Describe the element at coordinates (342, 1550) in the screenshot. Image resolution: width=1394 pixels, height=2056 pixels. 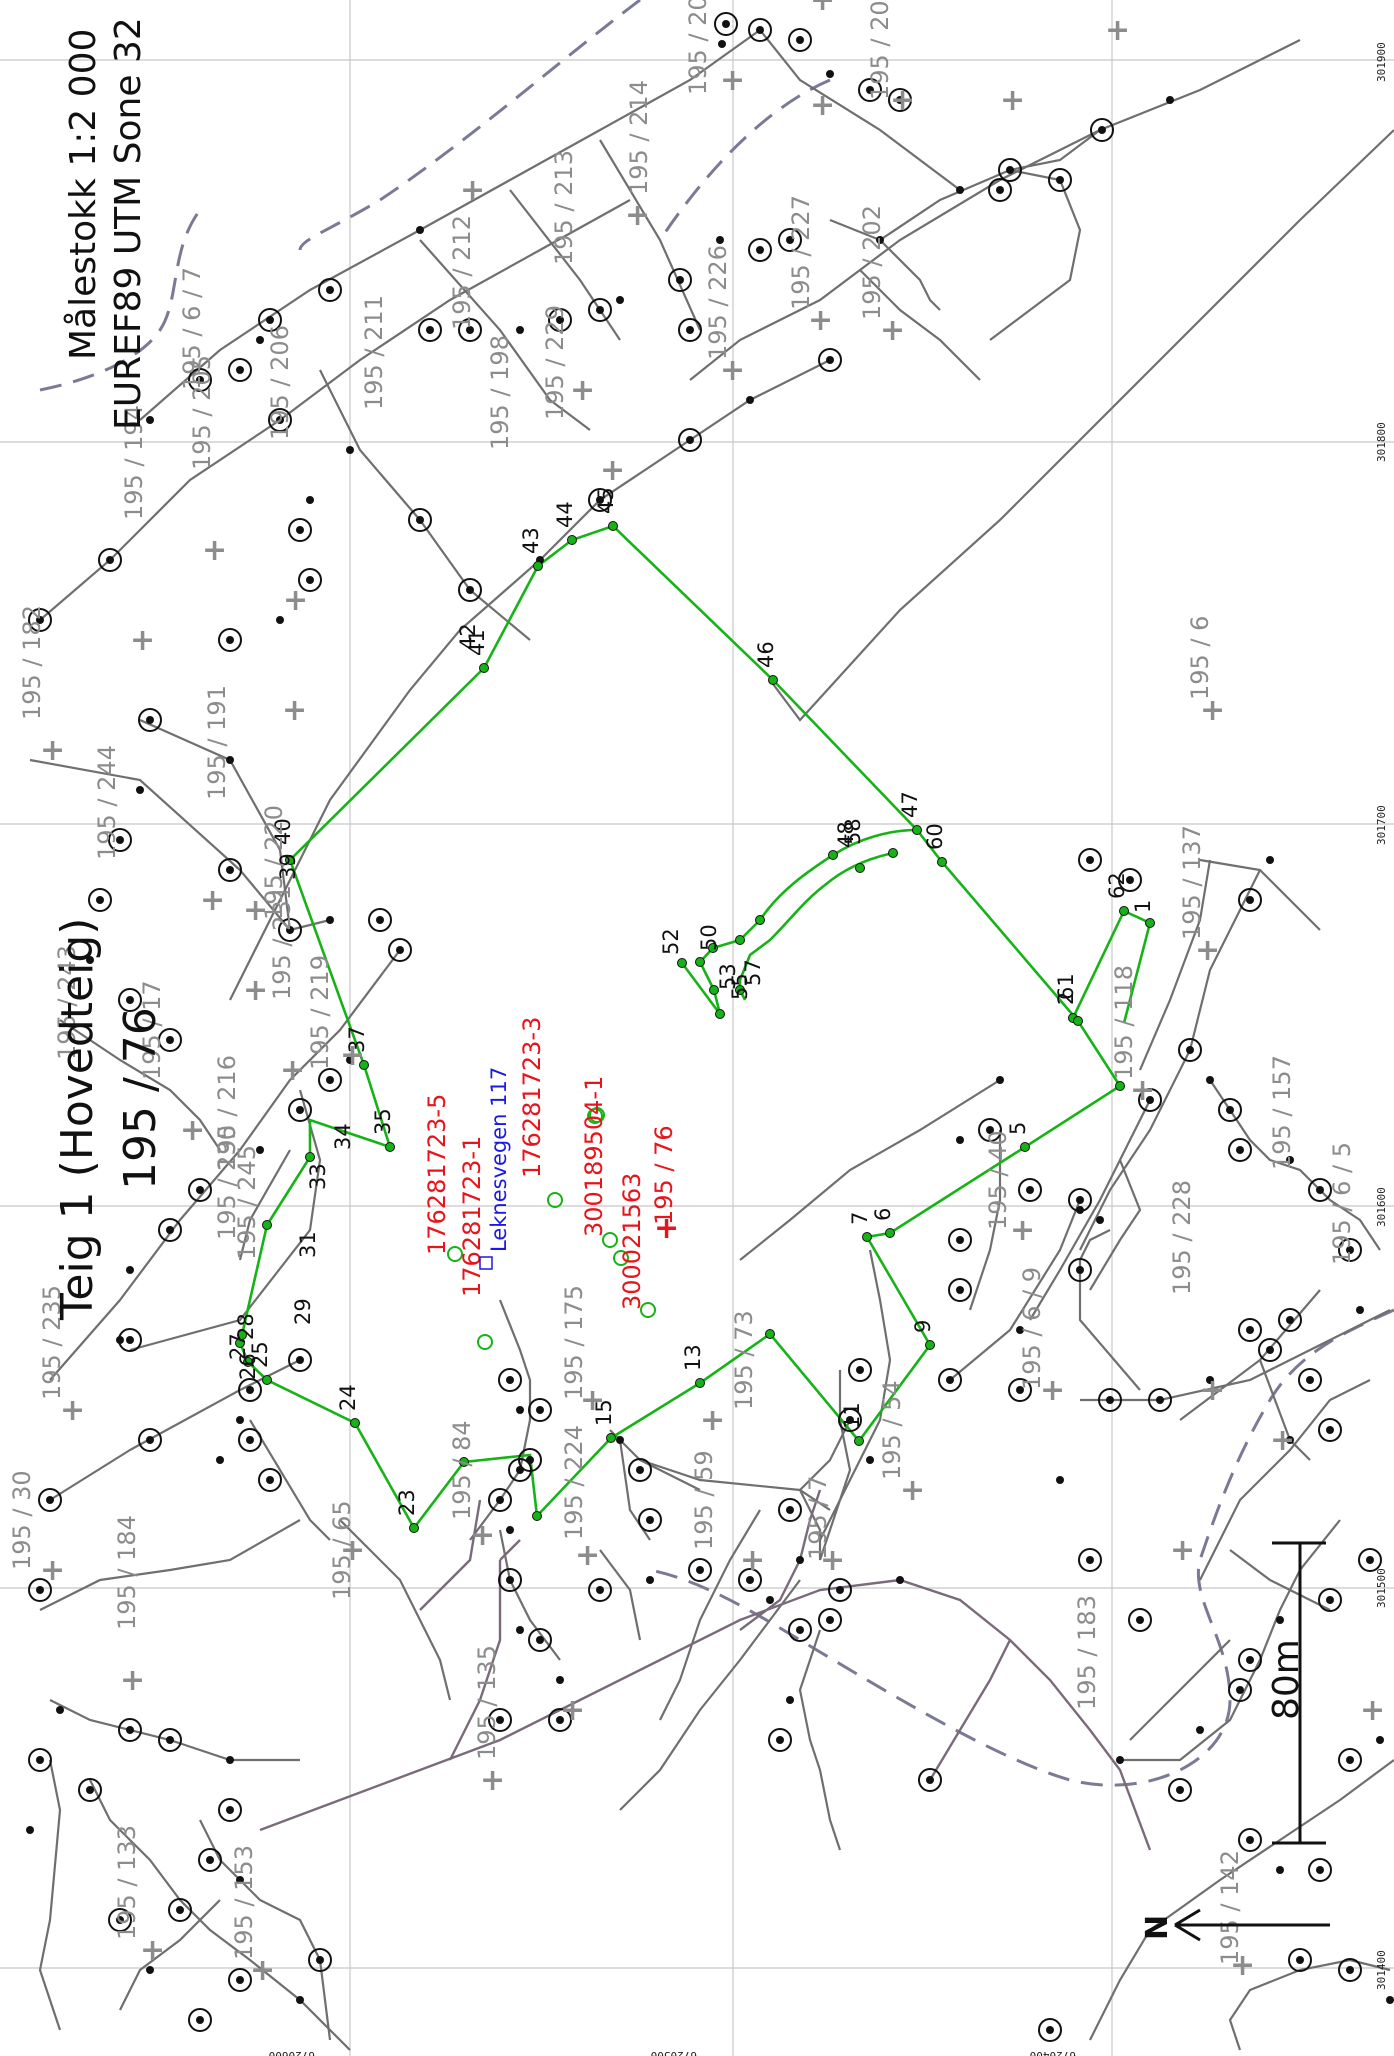
I see `parcel-label: 195 / 65` at that location.